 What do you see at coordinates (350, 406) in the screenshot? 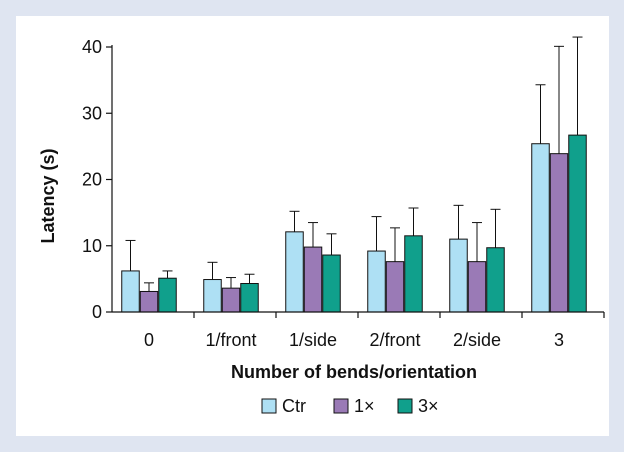
I see `legend: Ctr 1× 3×` at bounding box center [350, 406].